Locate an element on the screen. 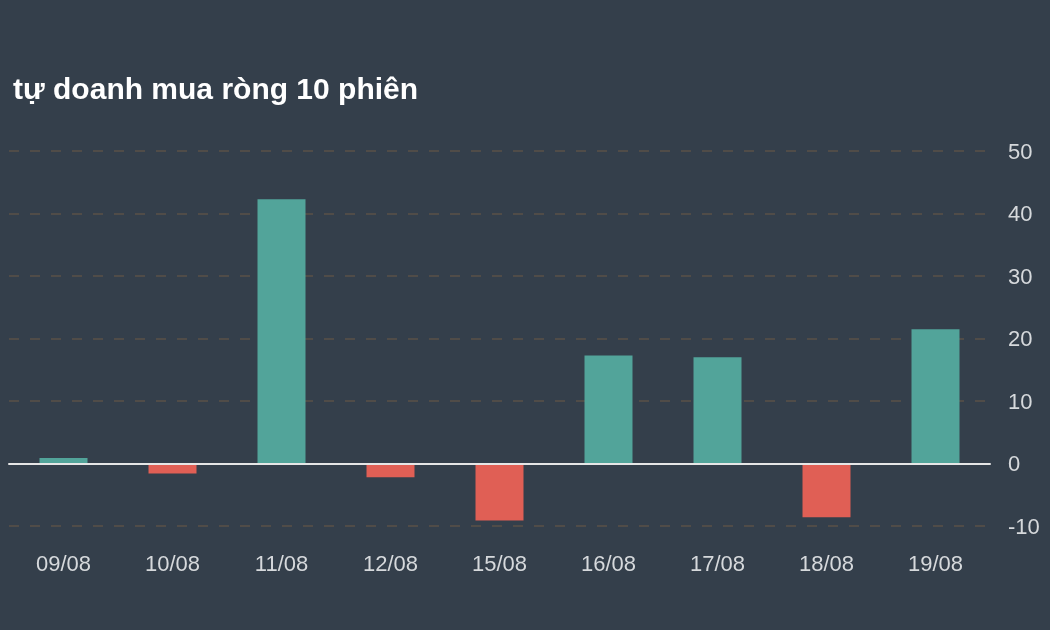 This screenshot has height=630, width=1050. x-tick-label: 10/08 is located at coordinates (172, 563).